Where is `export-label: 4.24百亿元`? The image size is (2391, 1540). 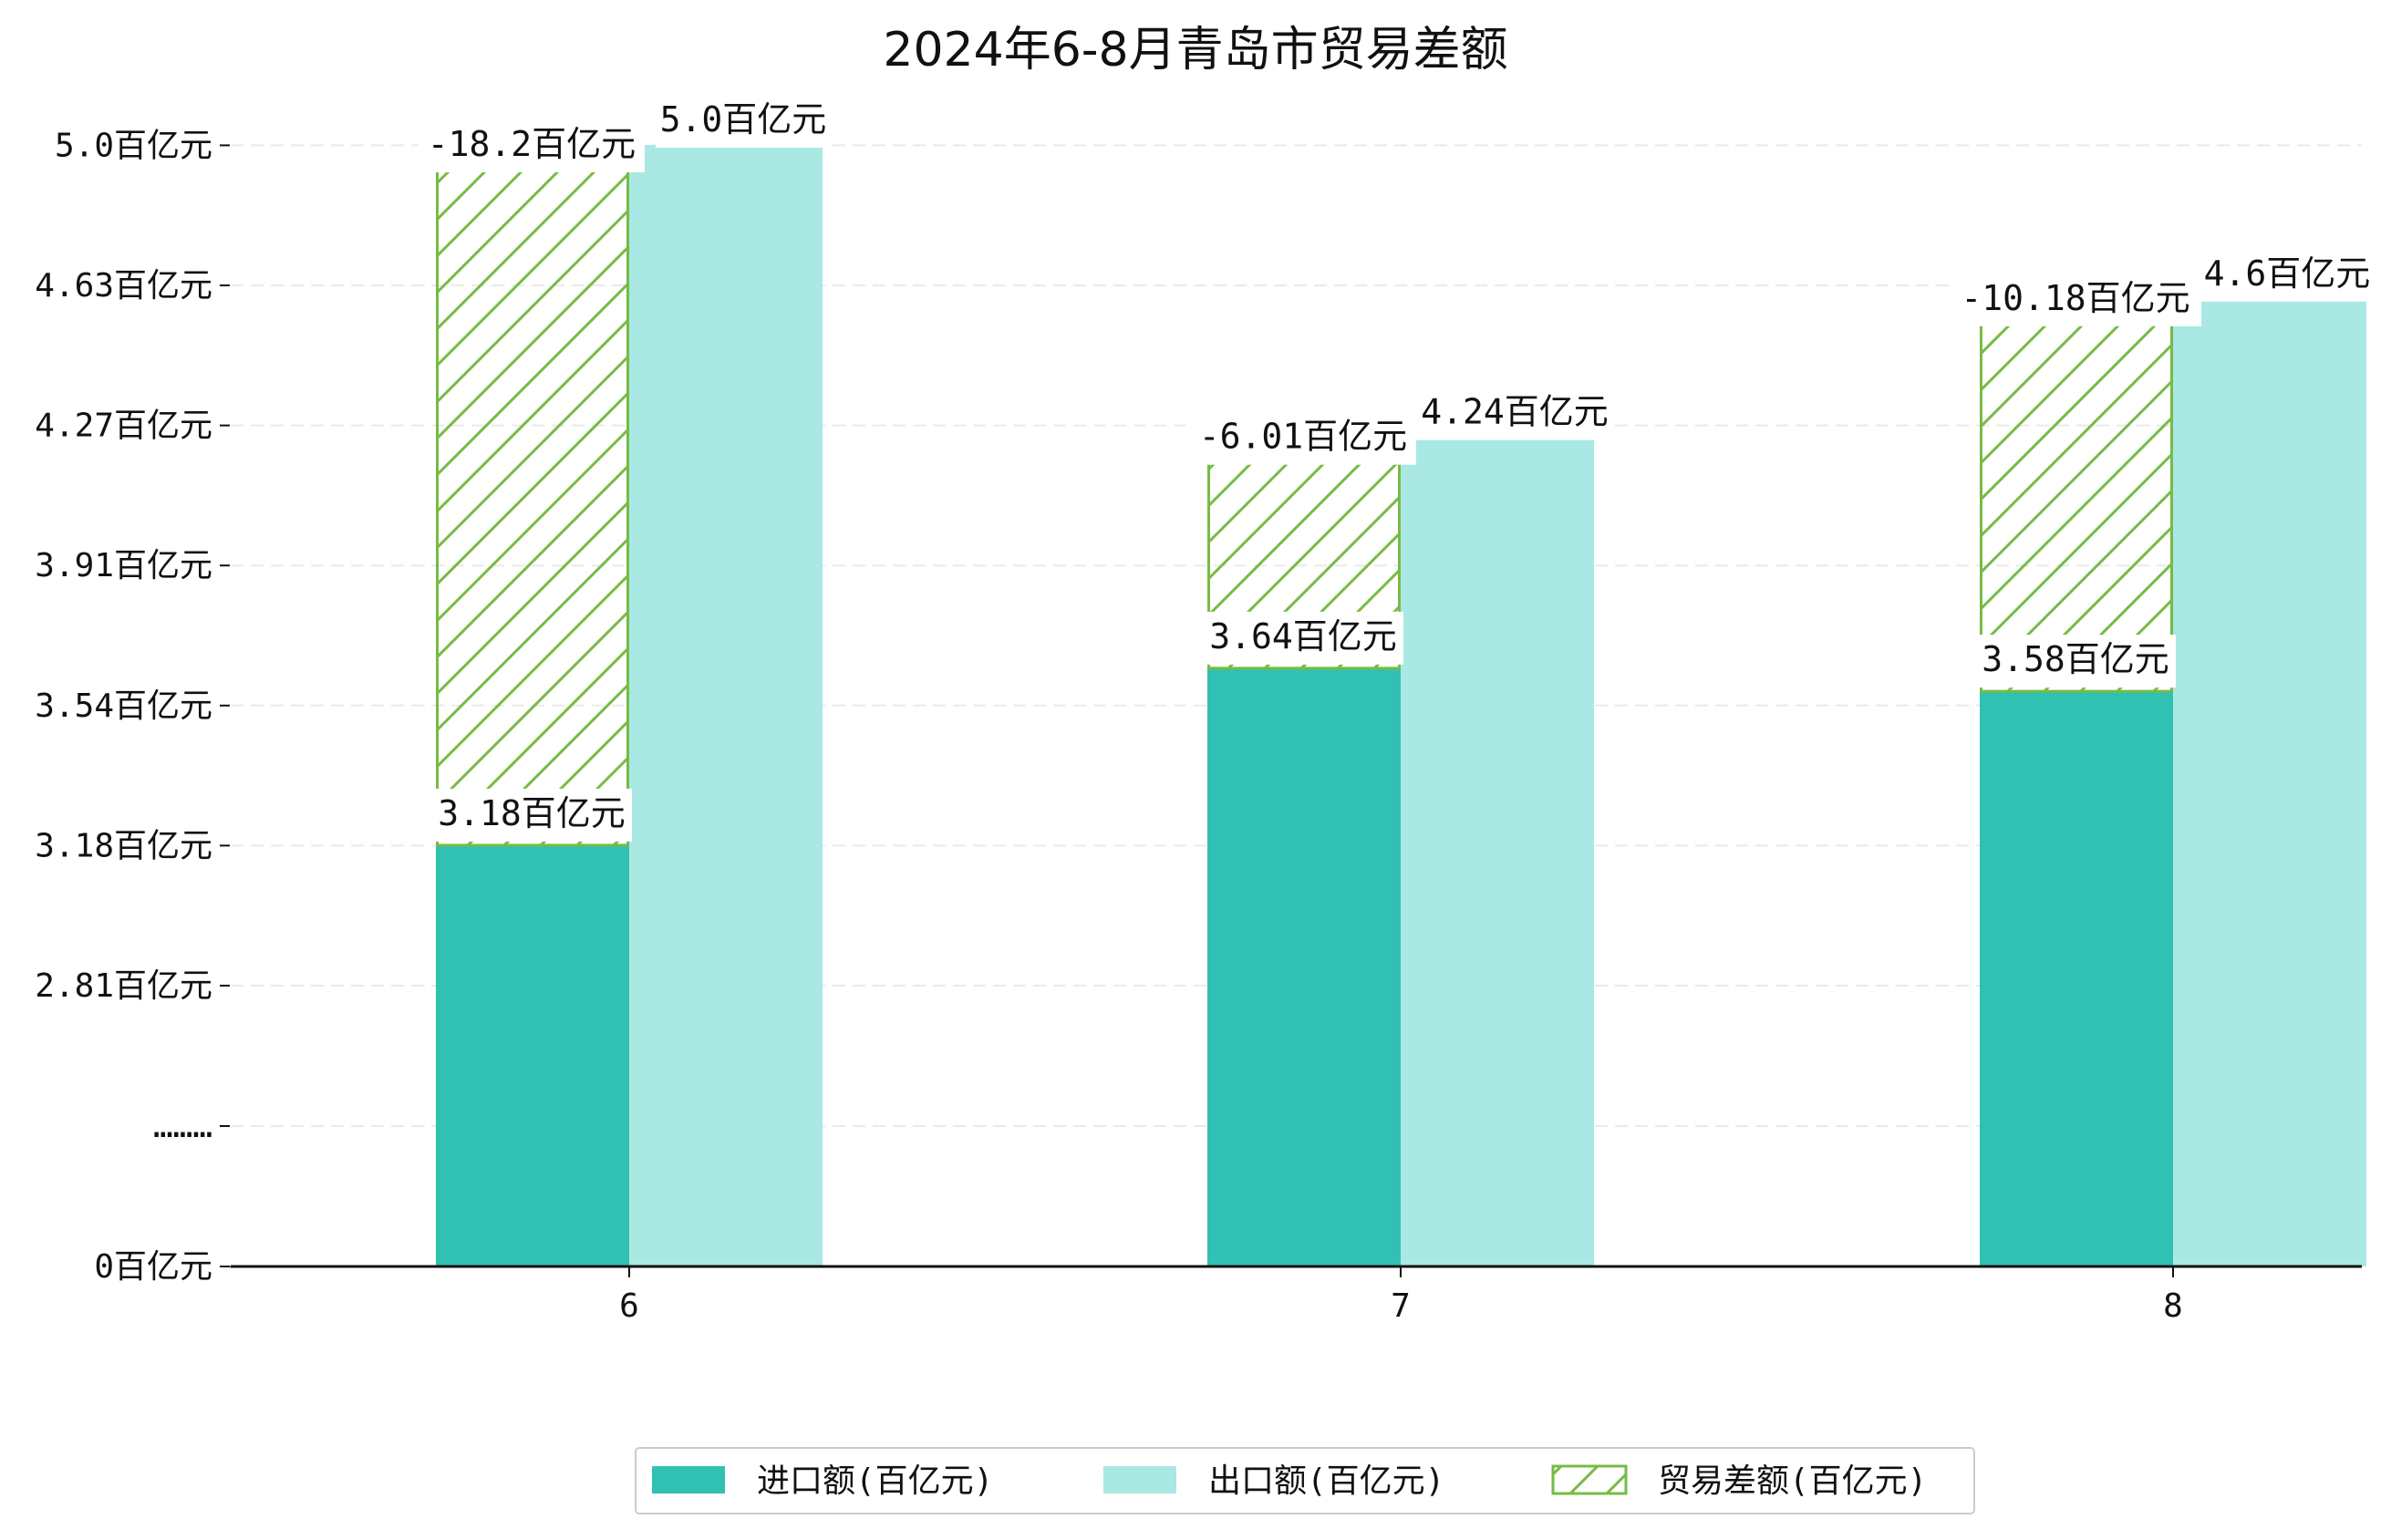
export-label: 4.24百亿元 is located at coordinates (1515, 412).